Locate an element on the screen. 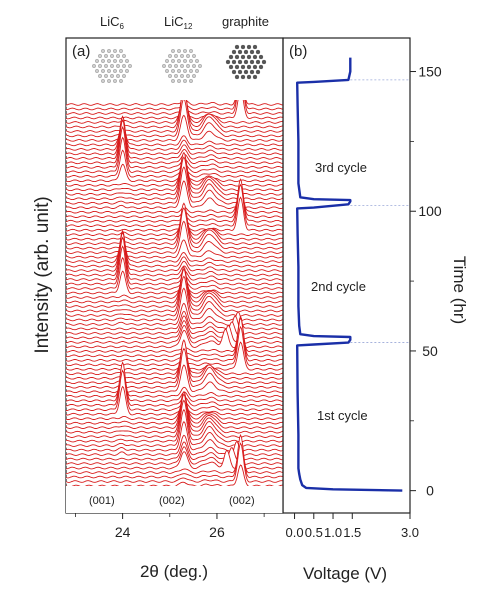 The height and width of the screenshot is (595, 480). panel-a-label: (a) is located at coordinates (81, 51).